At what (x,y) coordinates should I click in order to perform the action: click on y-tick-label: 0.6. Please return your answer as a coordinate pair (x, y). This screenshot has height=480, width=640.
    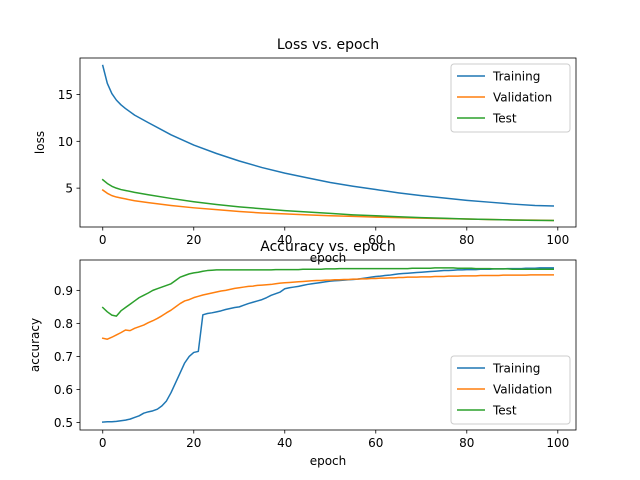
    Looking at the image, I should click on (63, 390).